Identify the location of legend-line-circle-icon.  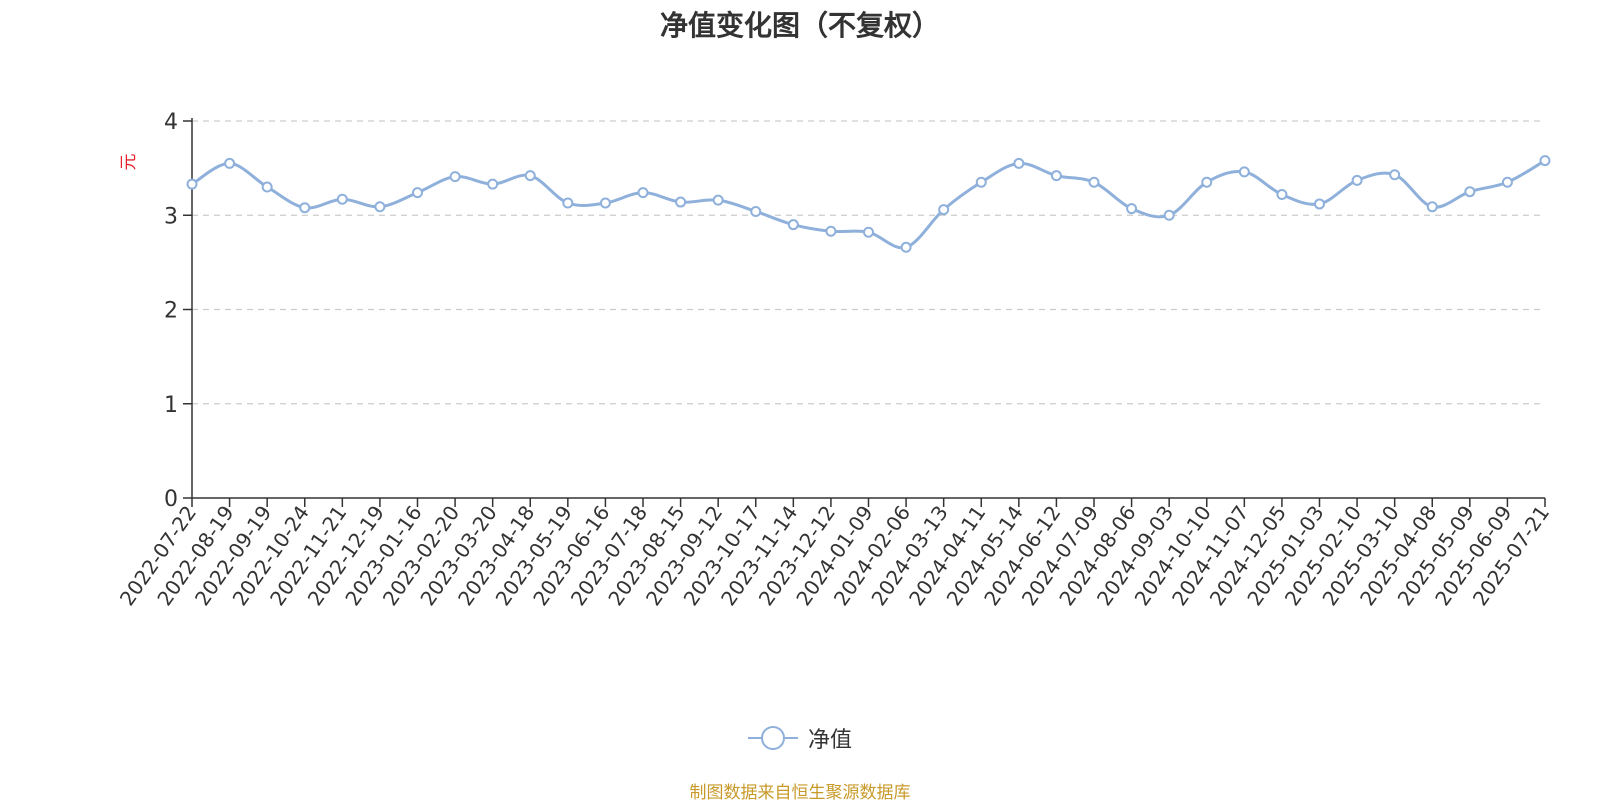
(772, 738).